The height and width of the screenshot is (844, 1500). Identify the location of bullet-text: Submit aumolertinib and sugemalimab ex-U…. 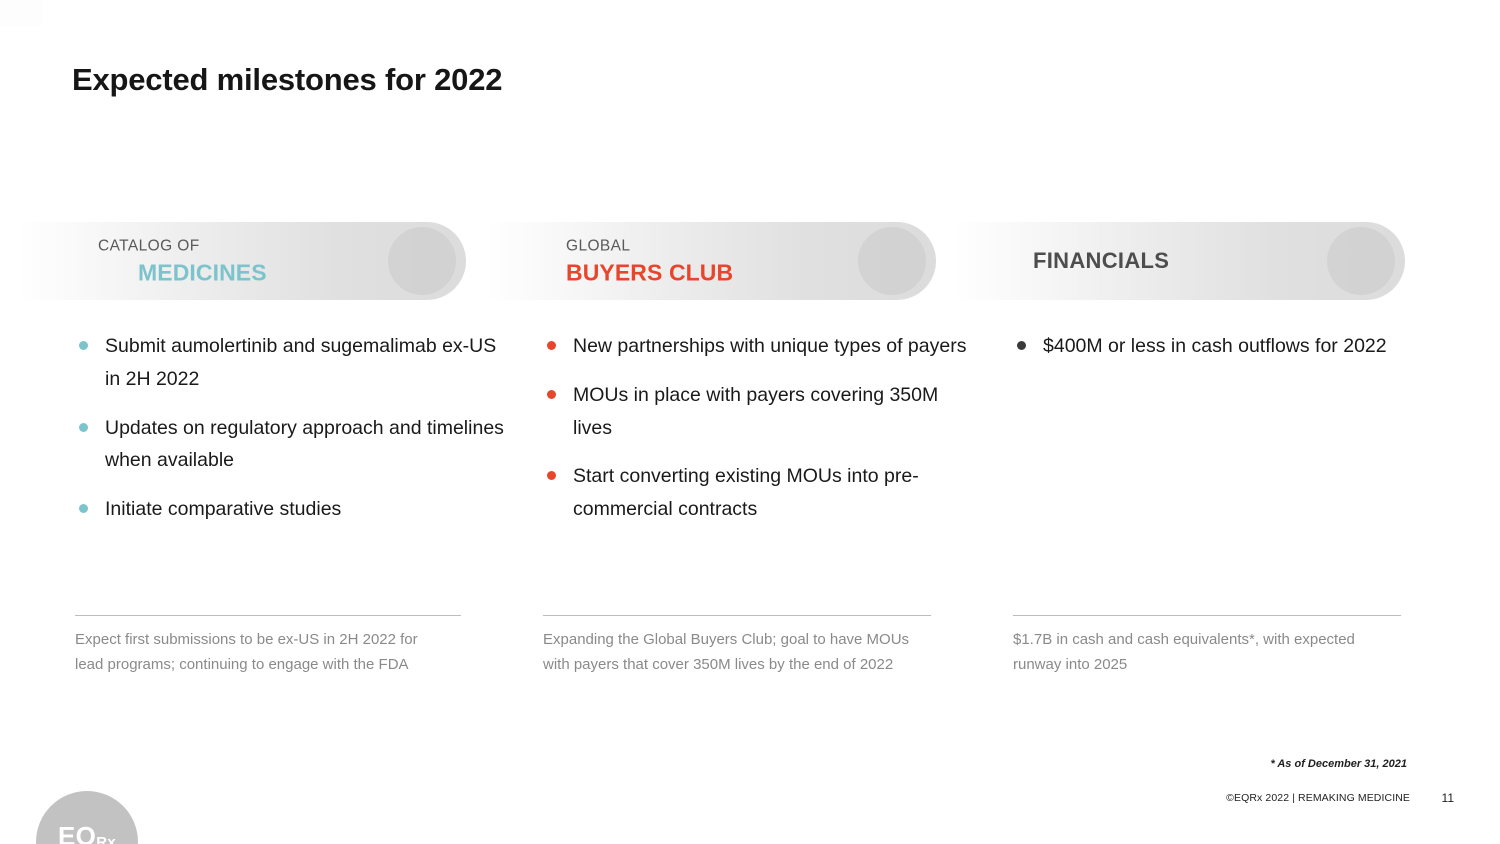
(301, 362).